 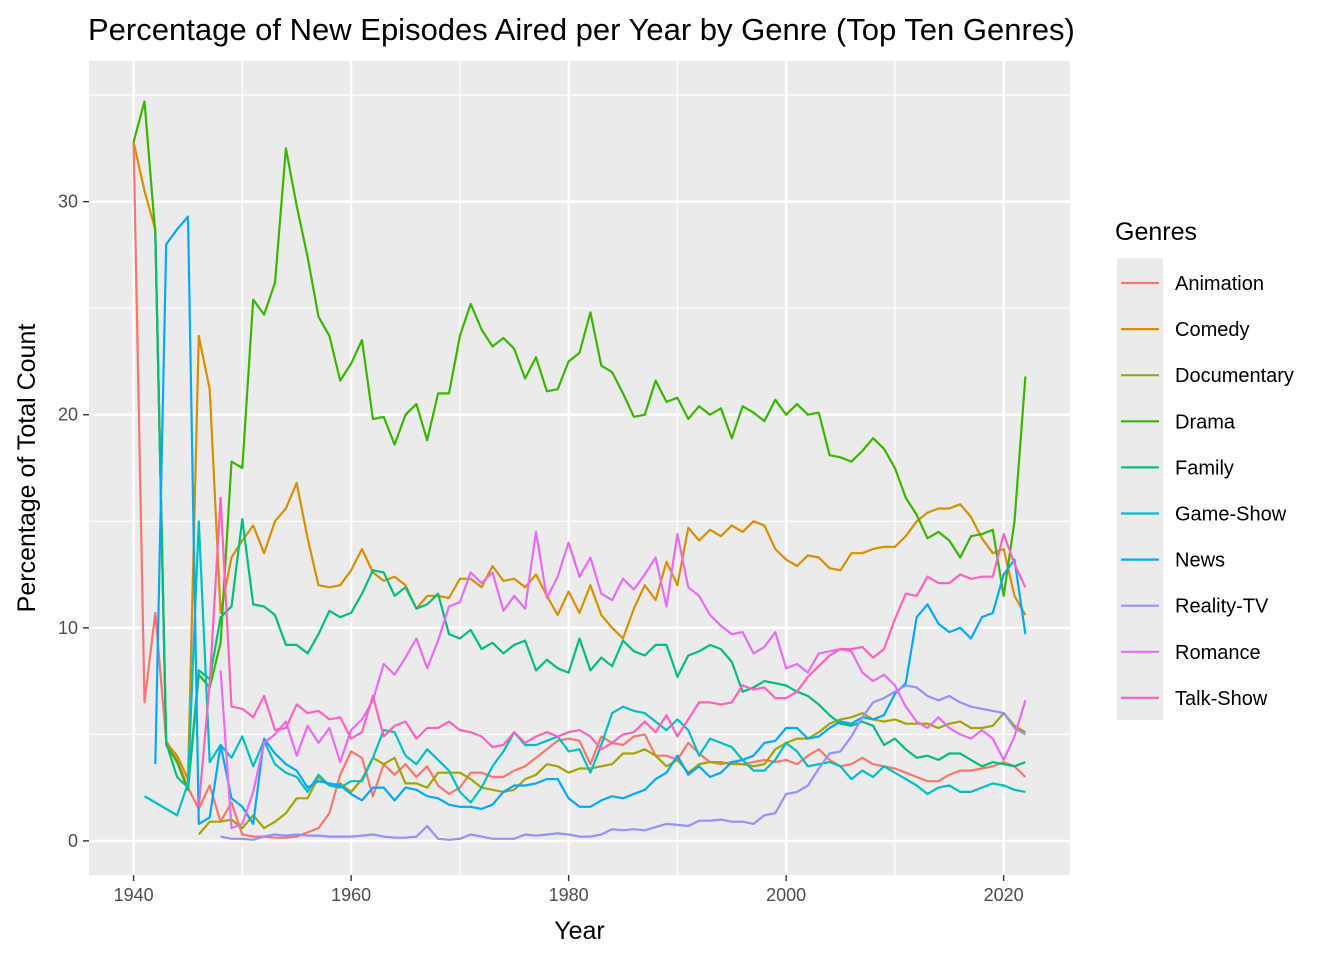 What do you see at coordinates (569, 895) in the screenshot?
I see `x-tick-label: 1980` at bounding box center [569, 895].